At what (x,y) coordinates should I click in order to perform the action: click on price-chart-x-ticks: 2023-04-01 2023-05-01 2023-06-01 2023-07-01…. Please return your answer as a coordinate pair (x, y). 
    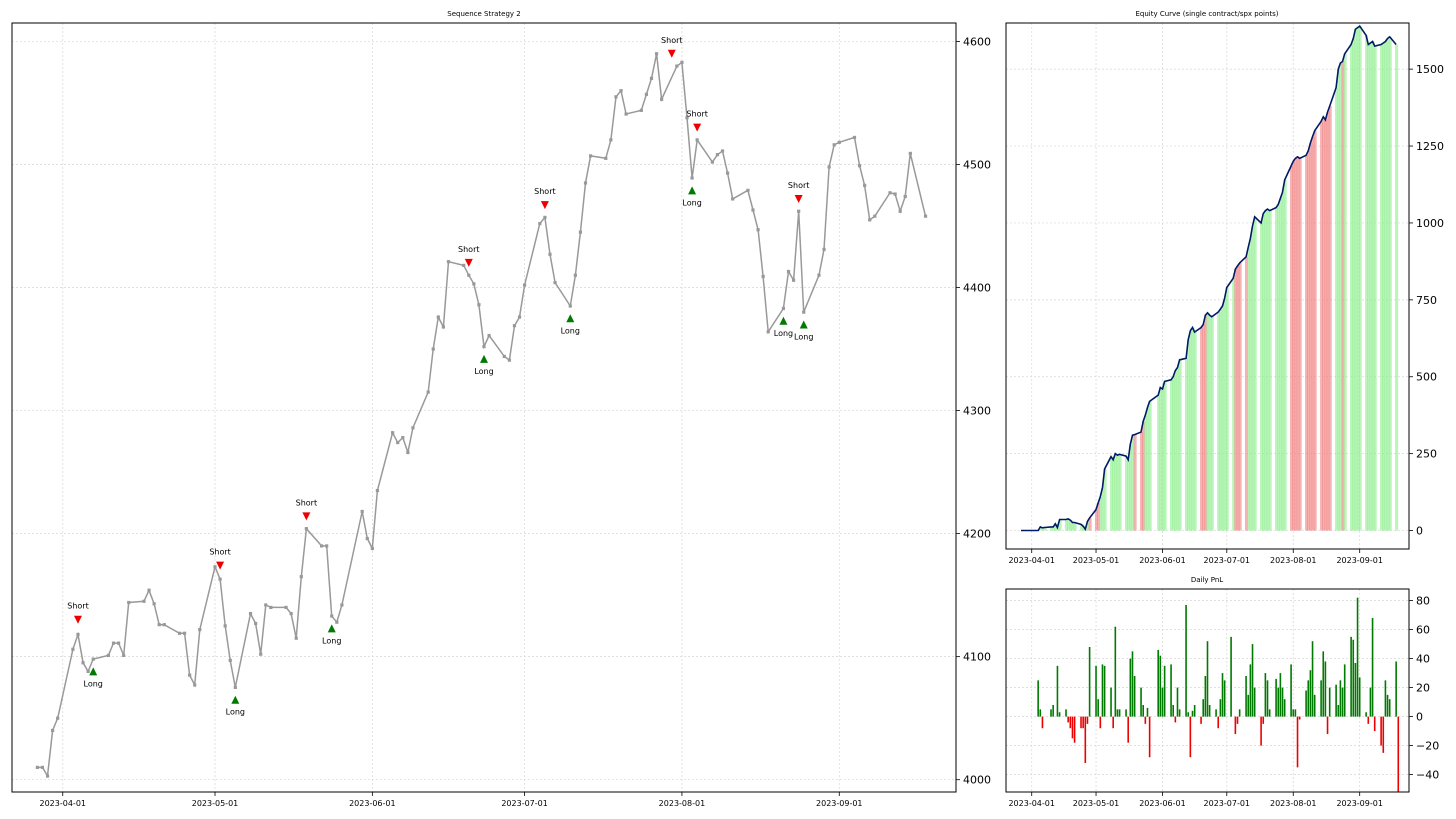
    Looking at the image, I should click on (451, 800).